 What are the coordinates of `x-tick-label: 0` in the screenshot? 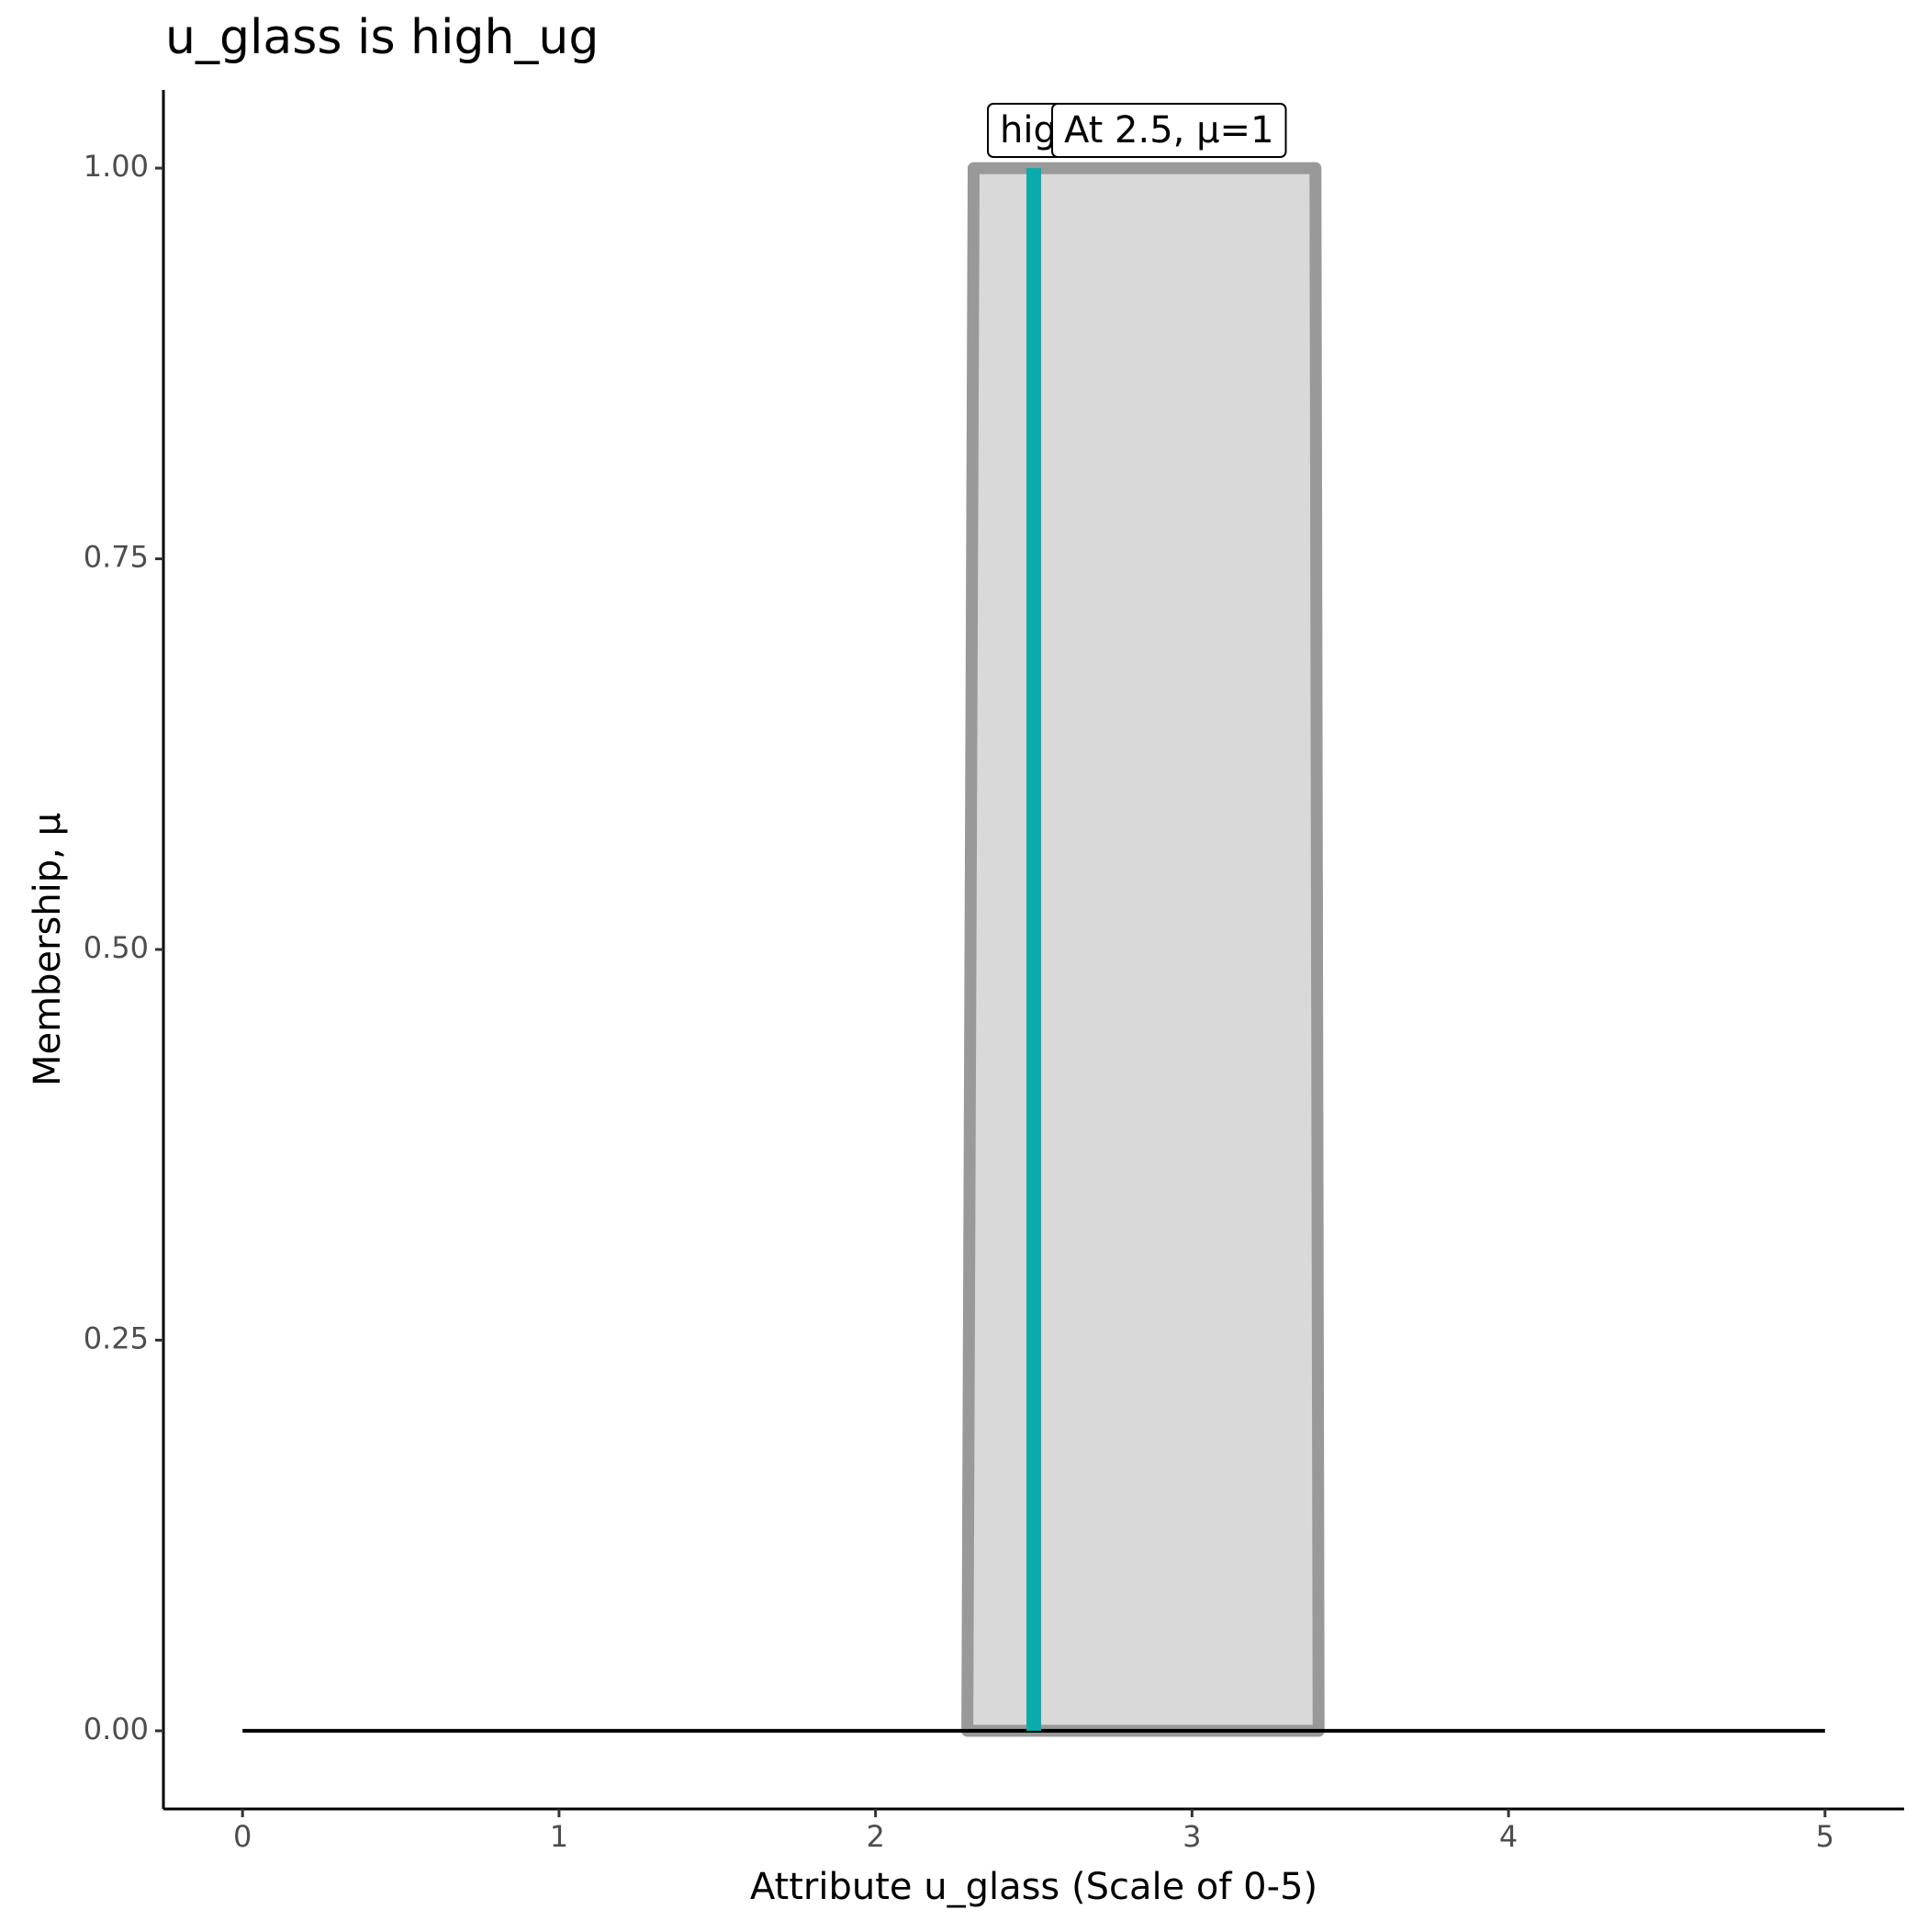 It's located at (242, 1836).